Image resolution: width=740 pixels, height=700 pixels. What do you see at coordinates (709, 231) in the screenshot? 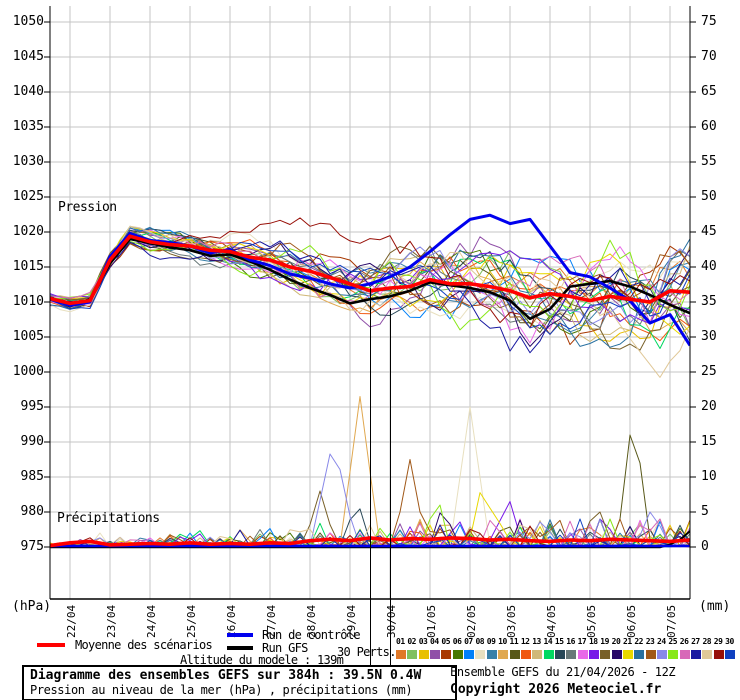
I see `precip-tick-label: 45` at bounding box center [709, 231].